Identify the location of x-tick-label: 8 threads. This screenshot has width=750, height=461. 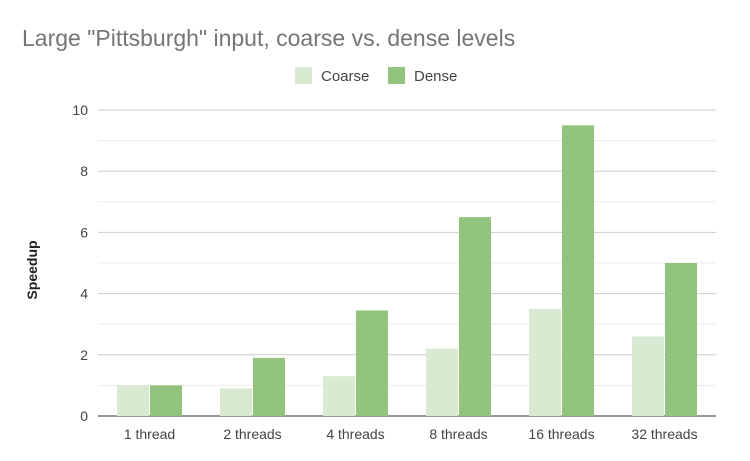
(458, 434).